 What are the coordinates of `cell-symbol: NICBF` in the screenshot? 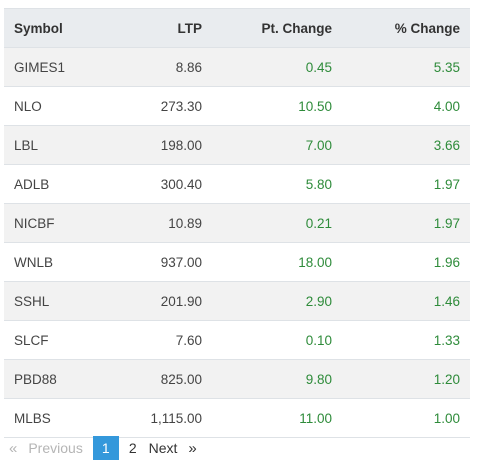 It's located at (58, 223).